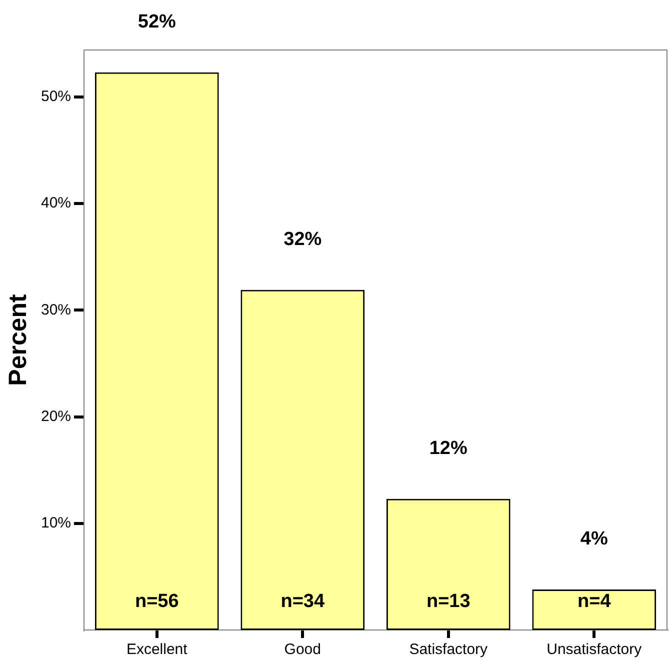 The height and width of the screenshot is (666, 669). I want to click on data-label: 32%, so click(303, 239).